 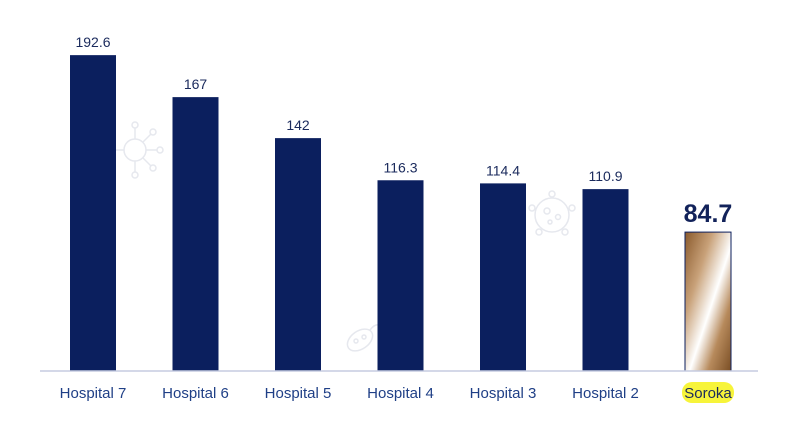 What do you see at coordinates (93, 393) in the screenshot?
I see `x-tick-label-hospital-7: Hospital 7` at bounding box center [93, 393].